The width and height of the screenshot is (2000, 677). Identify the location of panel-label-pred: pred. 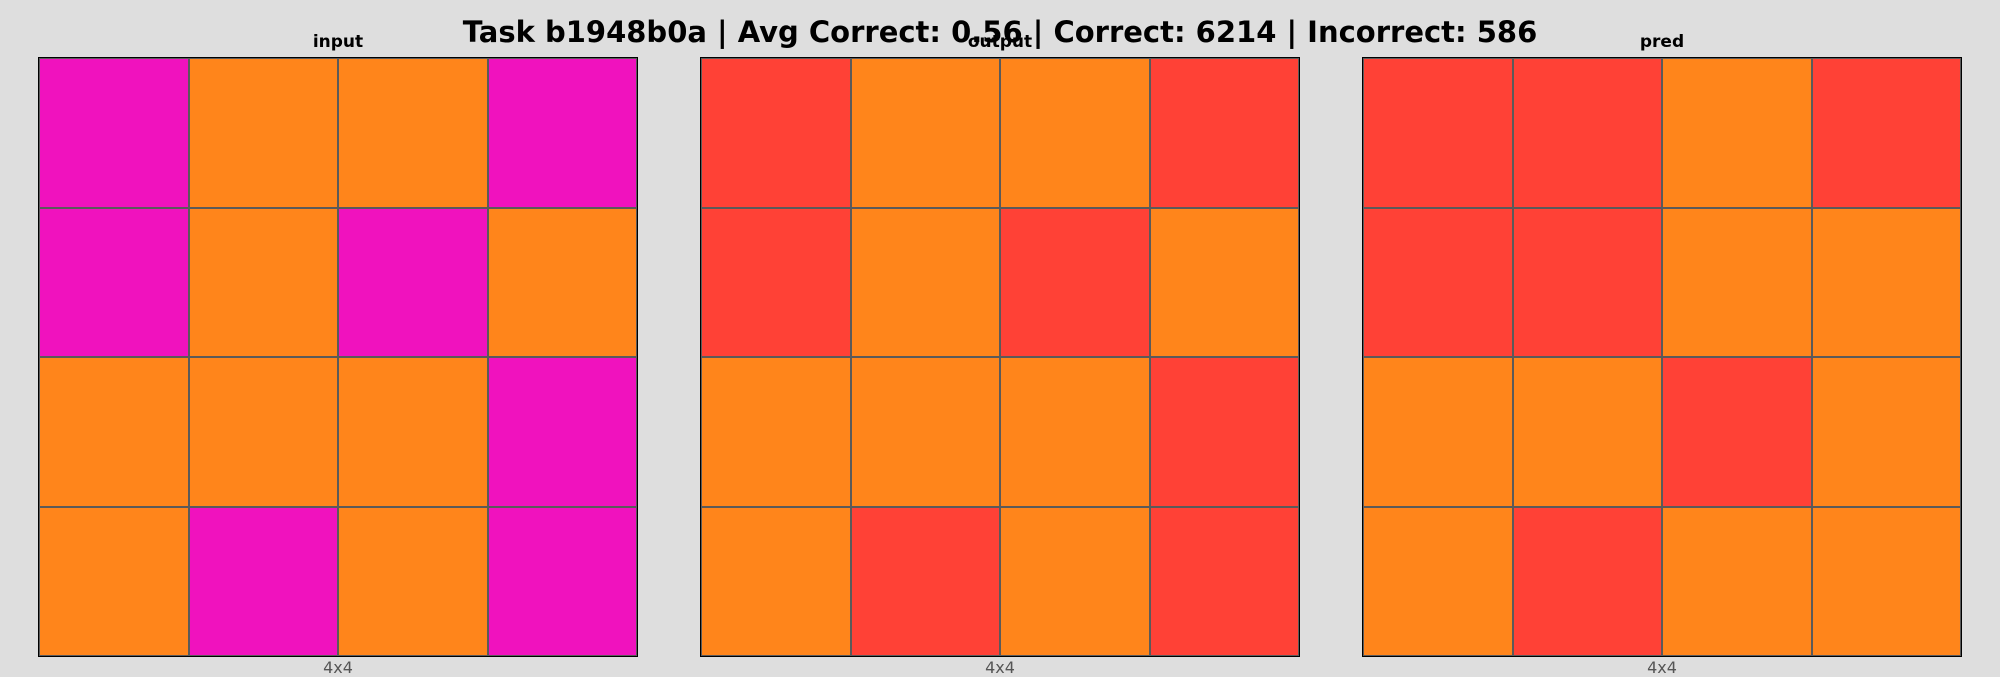
(1662, 42).